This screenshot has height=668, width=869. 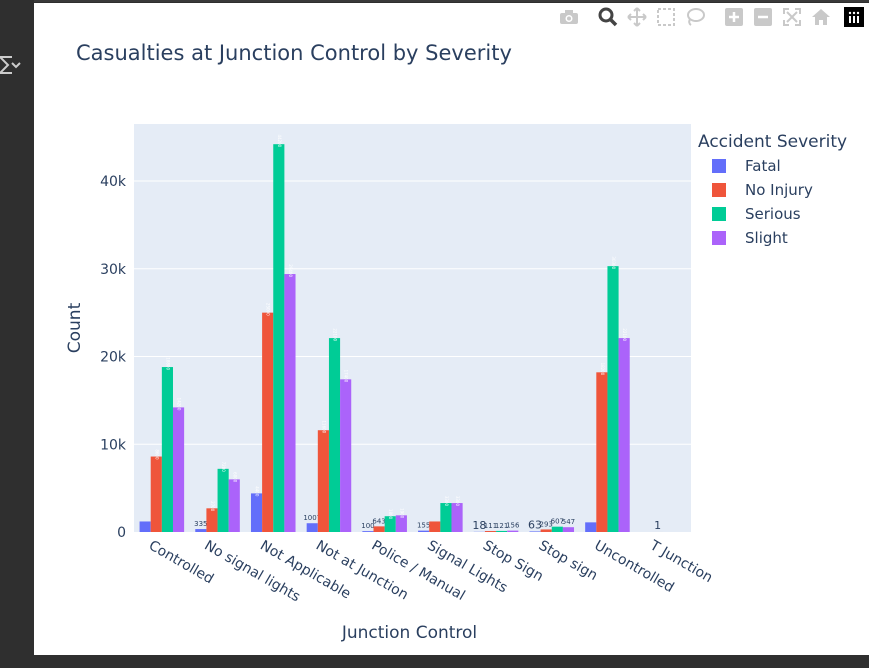 I want to click on bar-stop-sign-fatal, so click(x=535, y=531).